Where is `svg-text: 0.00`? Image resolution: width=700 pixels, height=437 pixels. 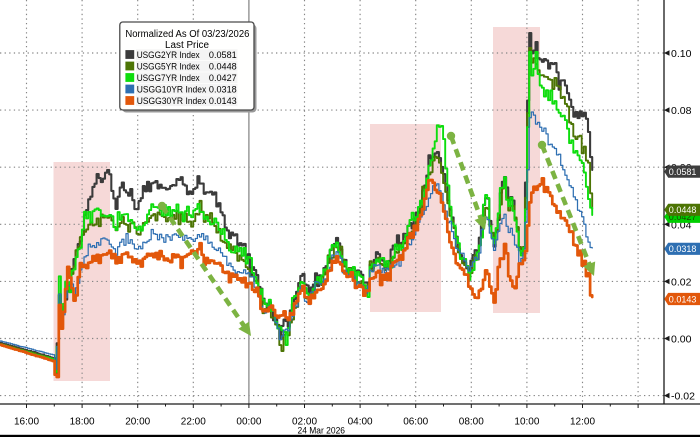 svg-text: 0.00 is located at coordinates (681, 340).